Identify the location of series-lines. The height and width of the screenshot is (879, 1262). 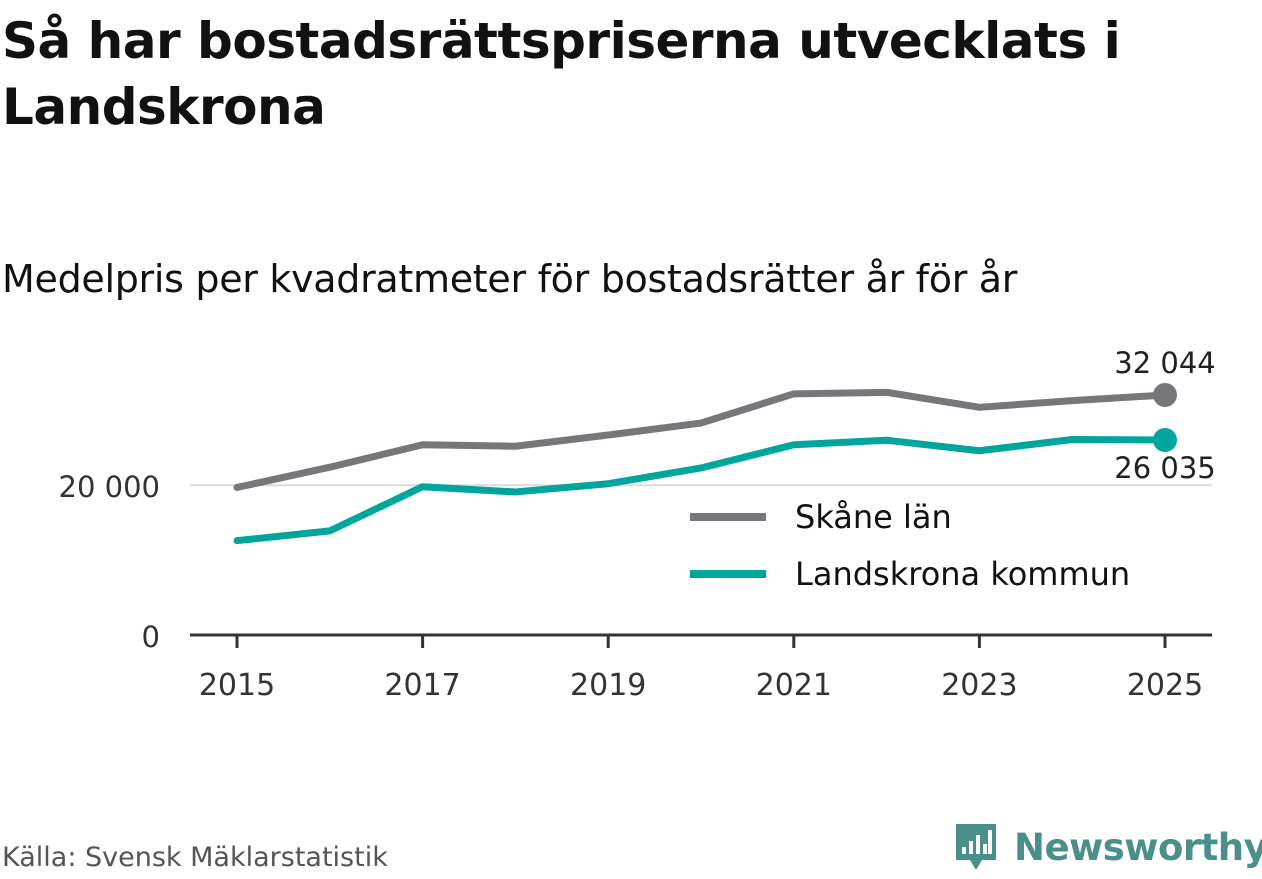
(705, 464).